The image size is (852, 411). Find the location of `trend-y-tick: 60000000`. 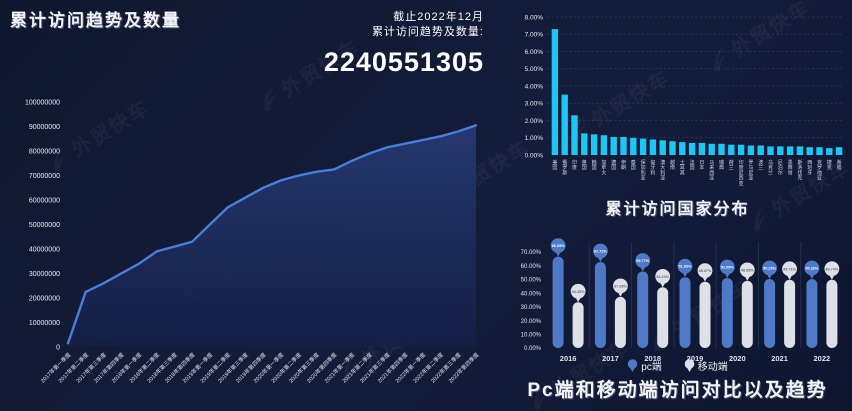

trend-y-tick: 60000000 is located at coordinates (44, 201).